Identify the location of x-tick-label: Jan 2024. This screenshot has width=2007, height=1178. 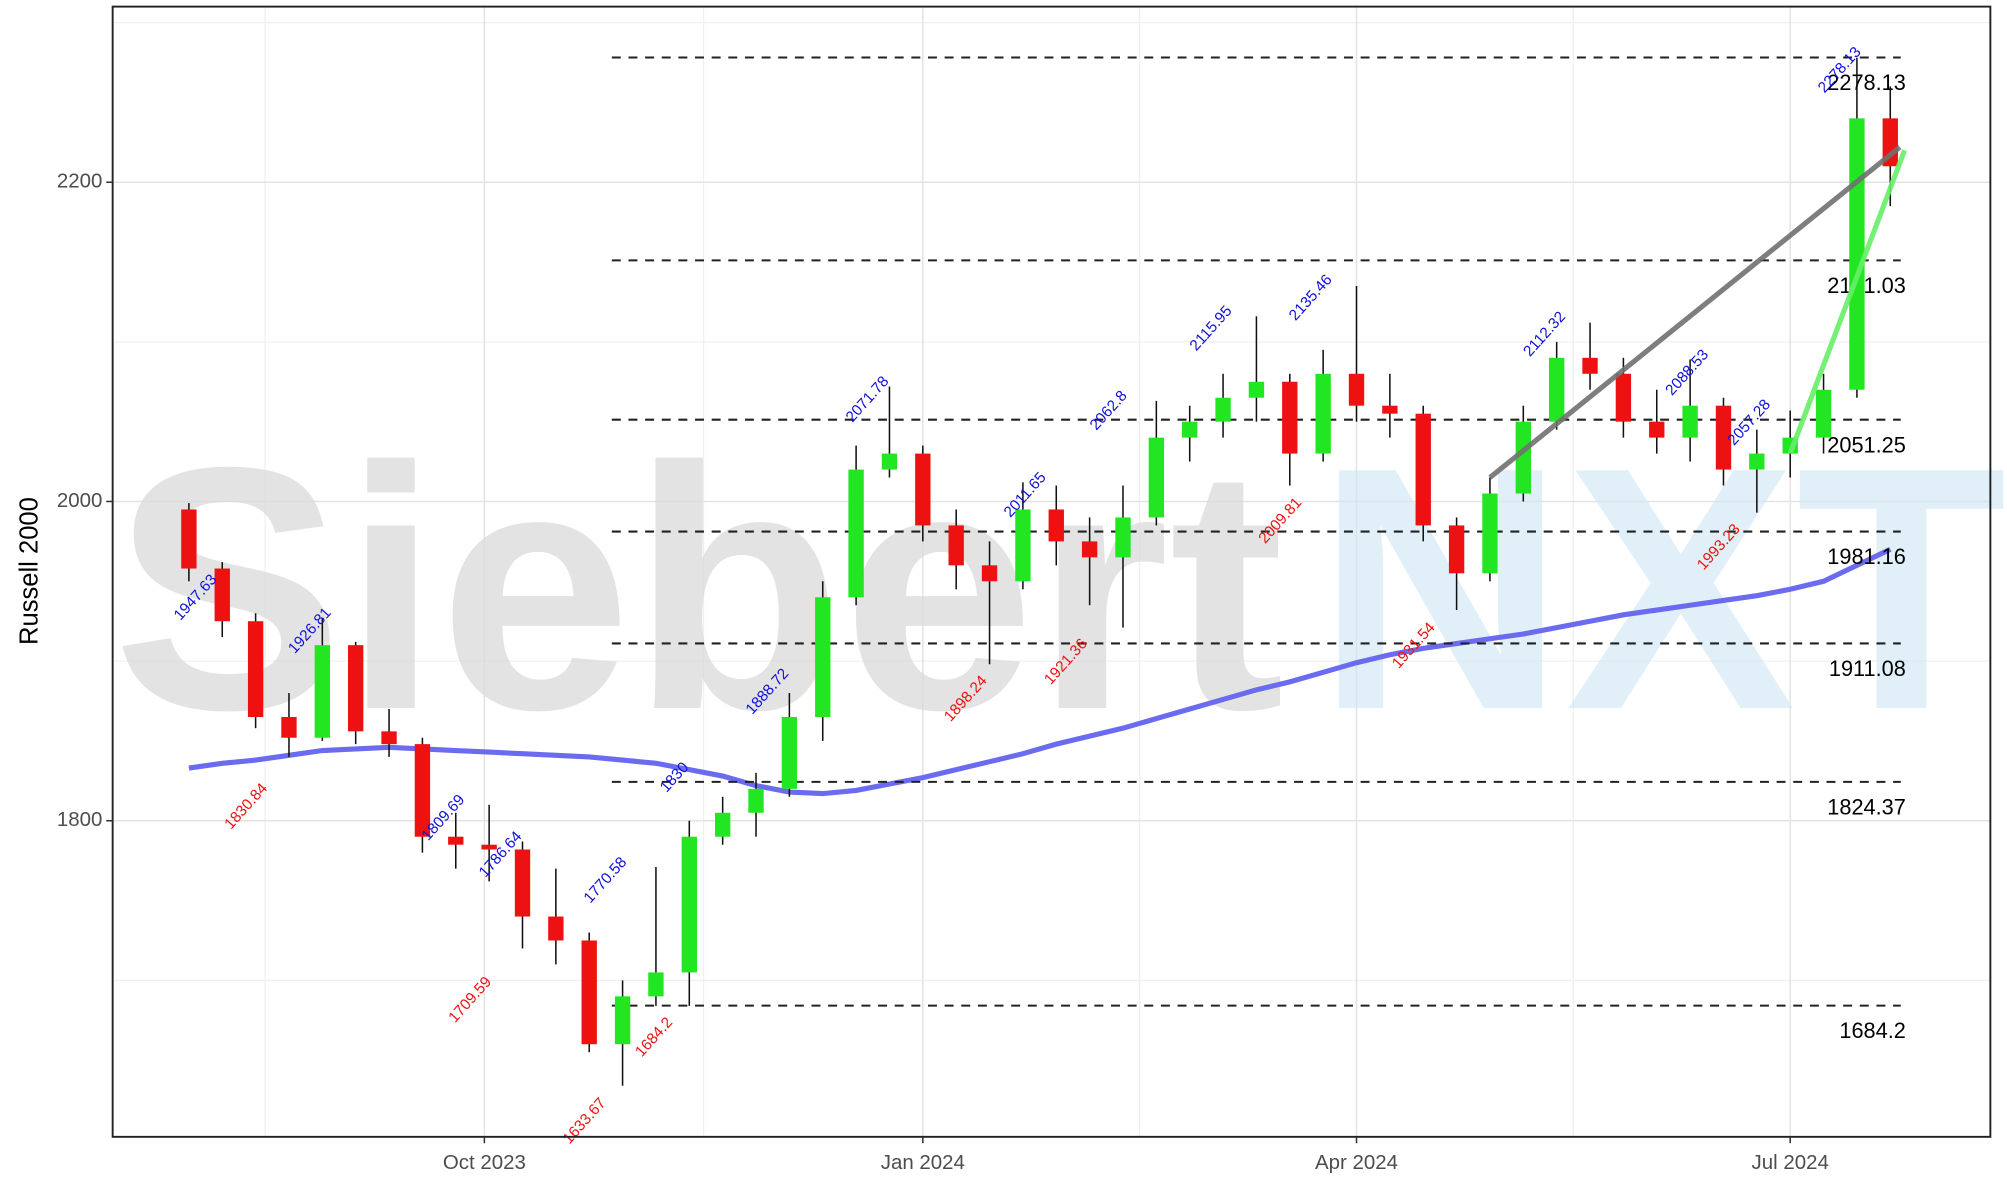
(923, 1162).